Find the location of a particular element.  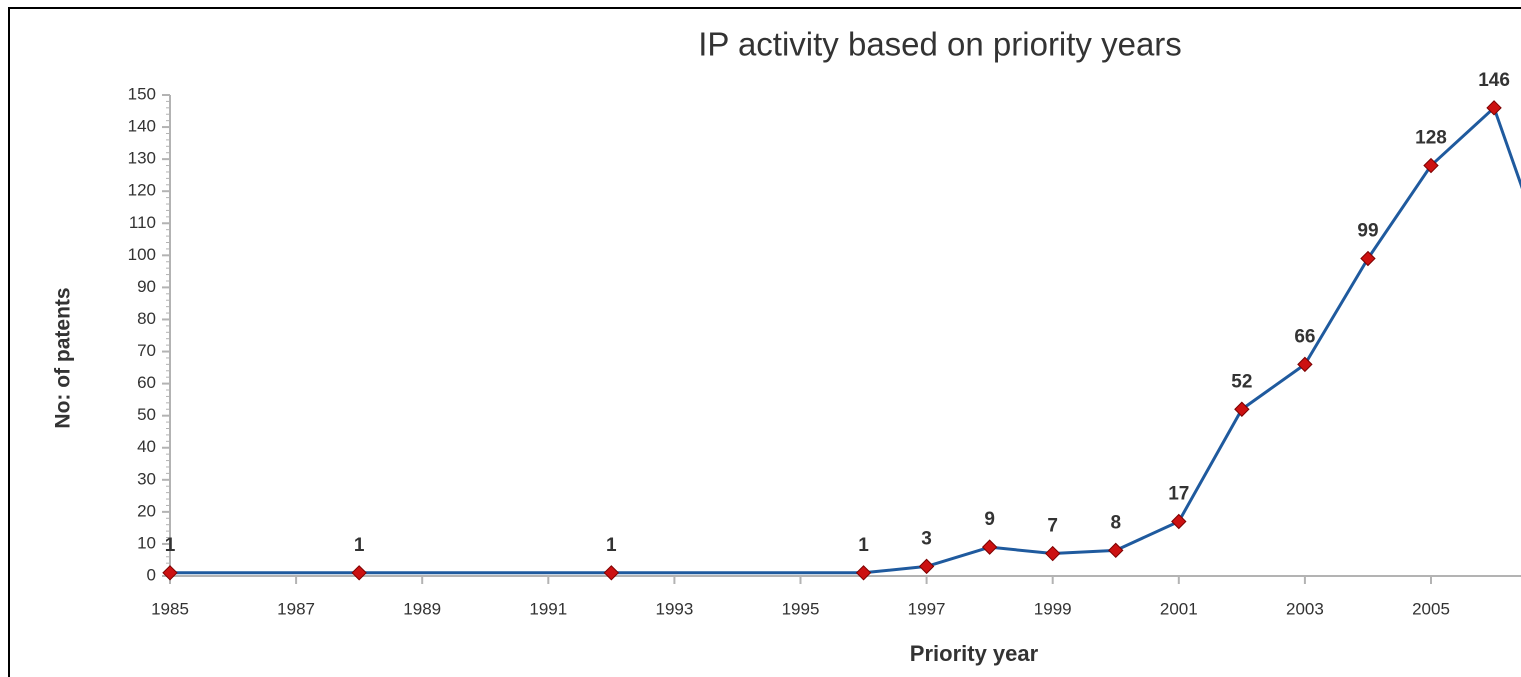

x-tick-label: 1995 is located at coordinates (801, 608).